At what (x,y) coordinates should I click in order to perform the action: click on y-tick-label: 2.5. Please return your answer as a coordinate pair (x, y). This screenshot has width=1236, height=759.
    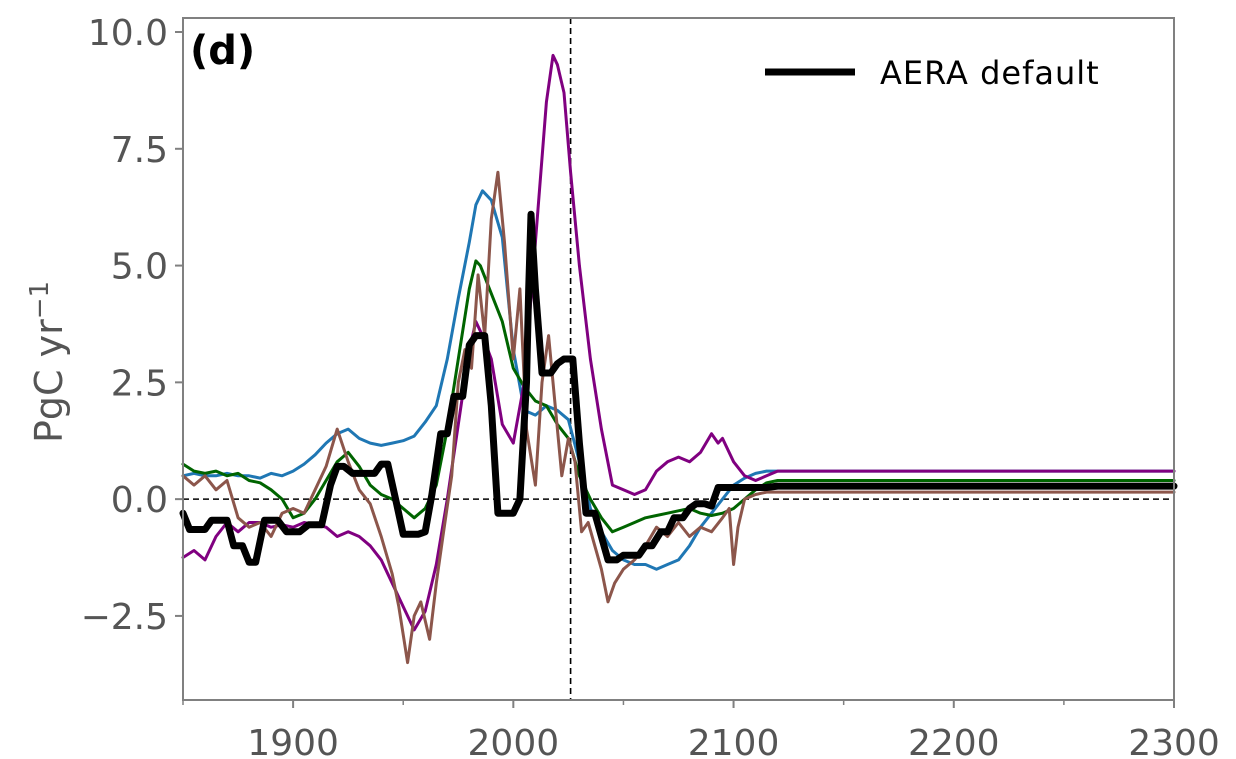
    Looking at the image, I should click on (139, 383).